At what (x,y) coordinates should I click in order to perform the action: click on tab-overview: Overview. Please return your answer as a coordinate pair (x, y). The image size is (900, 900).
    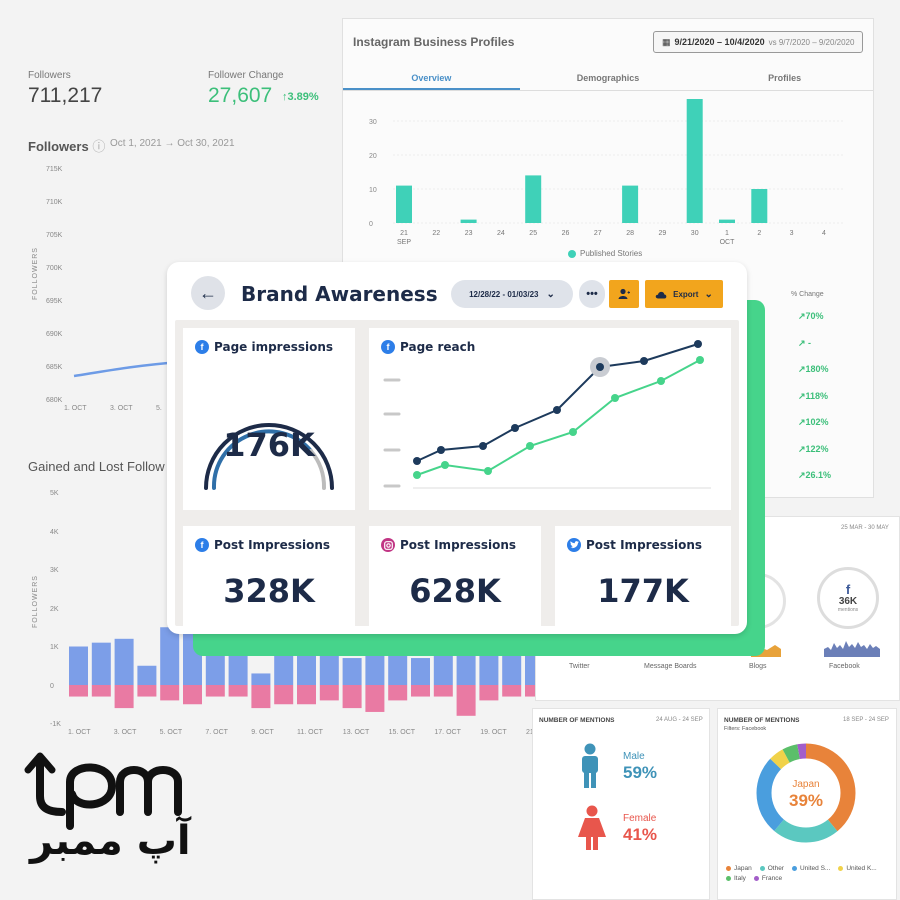
    Looking at the image, I should click on (431, 78).